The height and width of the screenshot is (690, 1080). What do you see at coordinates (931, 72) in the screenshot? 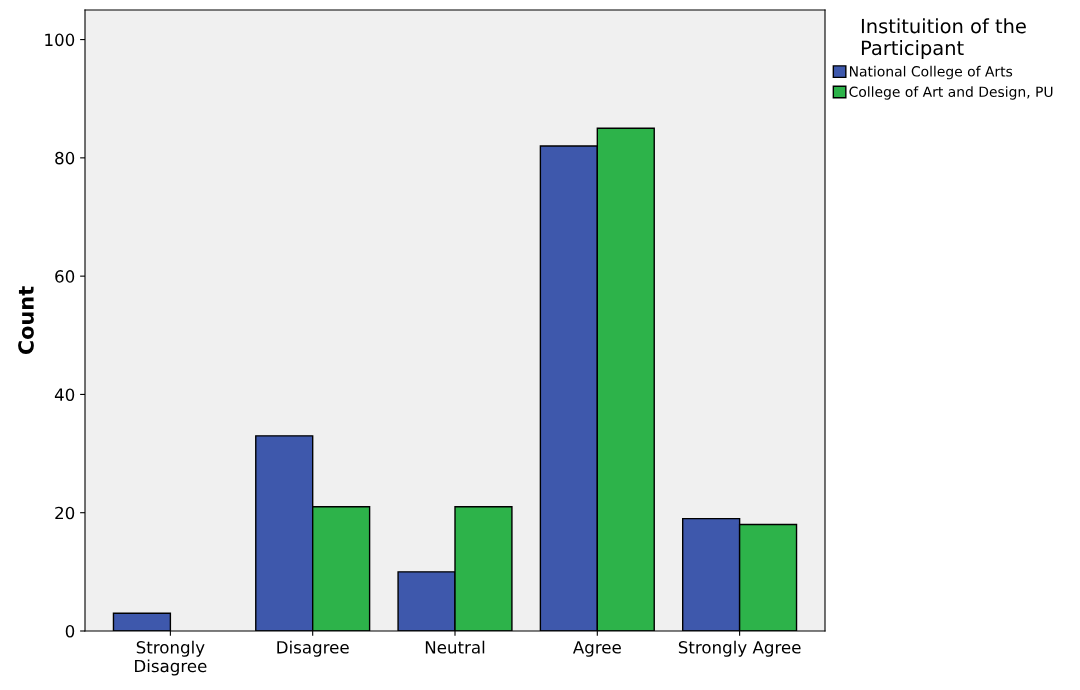
I see `legend-label: National College of Arts` at bounding box center [931, 72].